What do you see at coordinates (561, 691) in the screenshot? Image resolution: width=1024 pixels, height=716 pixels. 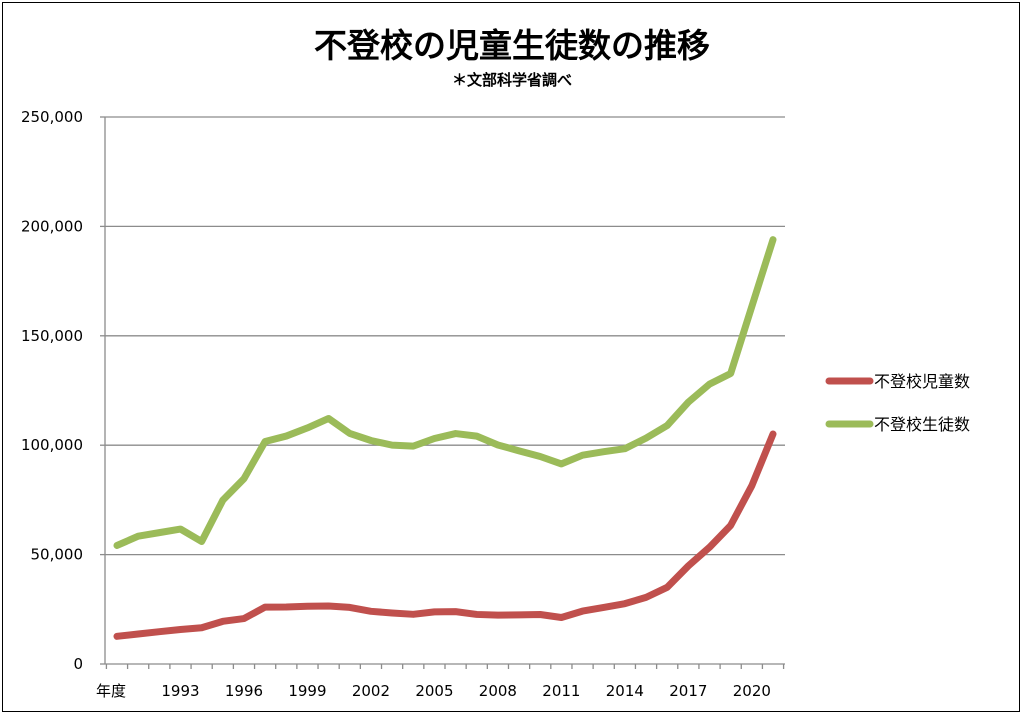 I see `x-tick-label: 2011` at bounding box center [561, 691].